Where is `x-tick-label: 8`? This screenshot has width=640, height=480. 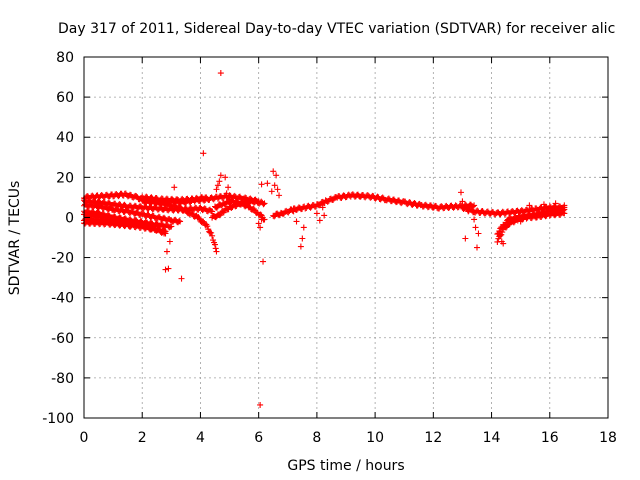 x-tick-label: 8 is located at coordinates (316, 438).